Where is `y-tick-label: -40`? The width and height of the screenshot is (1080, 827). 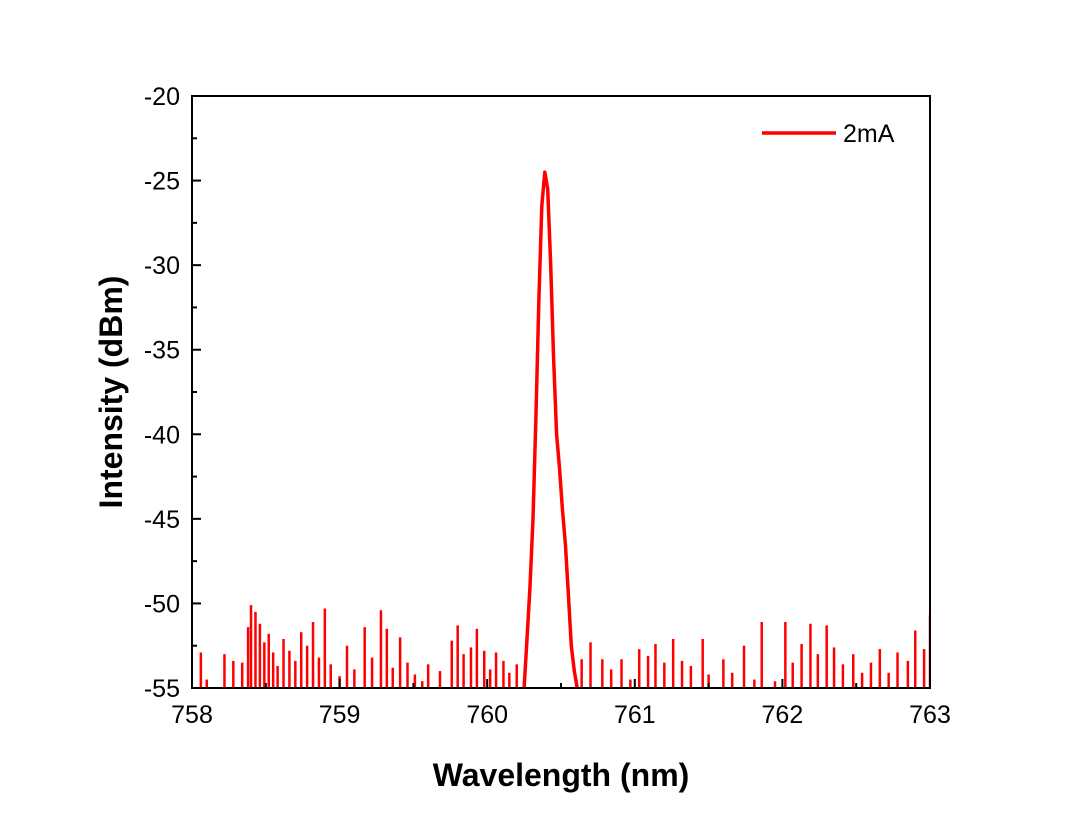
y-tick-label: -40 is located at coordinates (162, 435).